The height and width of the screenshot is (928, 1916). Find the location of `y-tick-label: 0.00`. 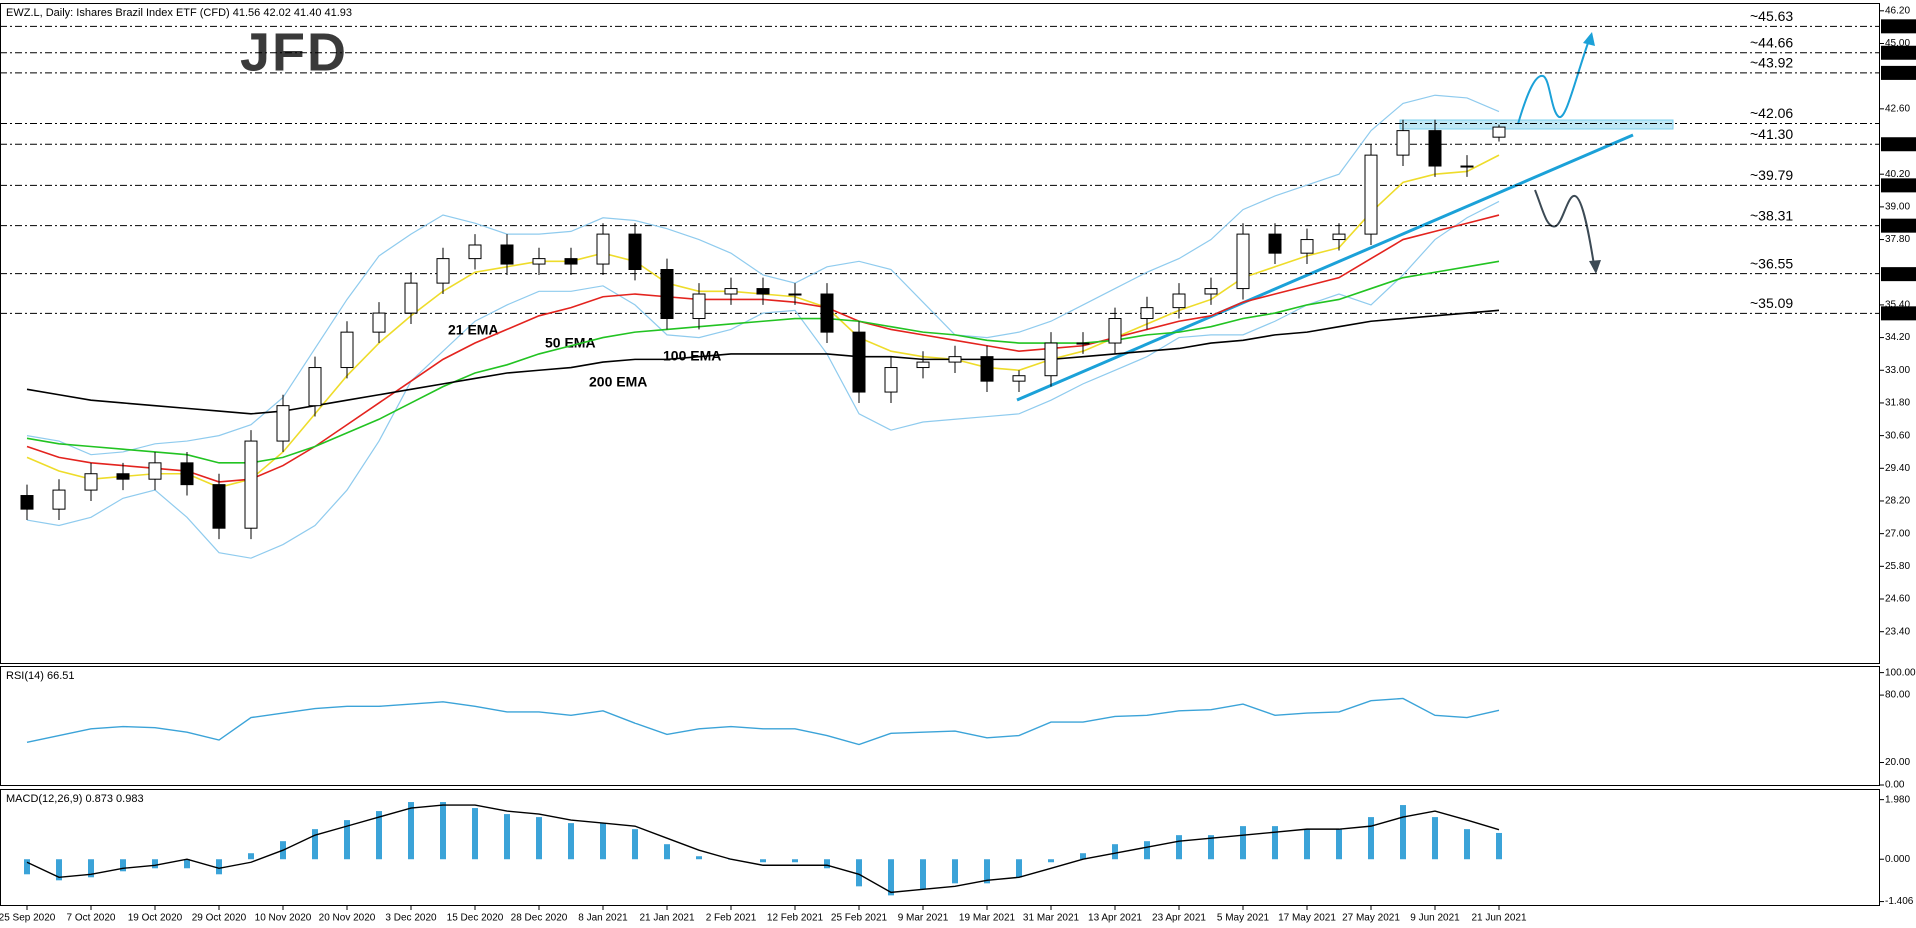

y-tick-label: 0.00 is located at coordinates (1895, 785).